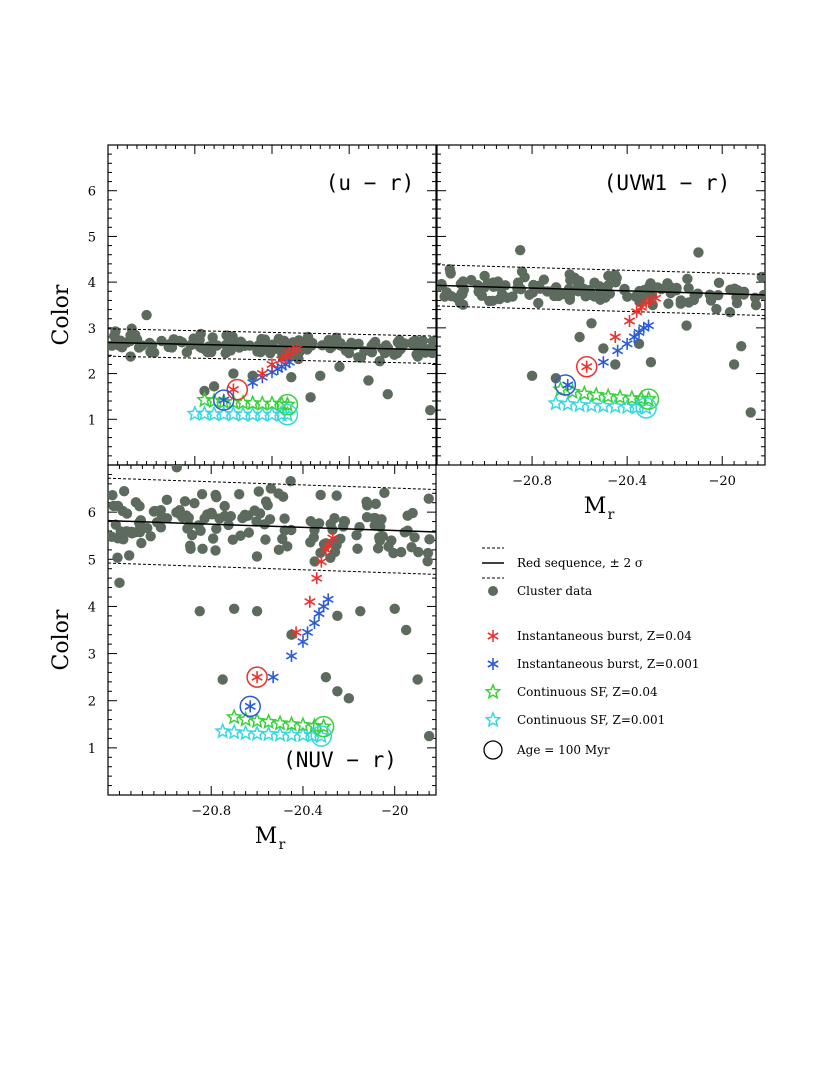  I want to click on x-tick-label: −20, so click(721, 481).